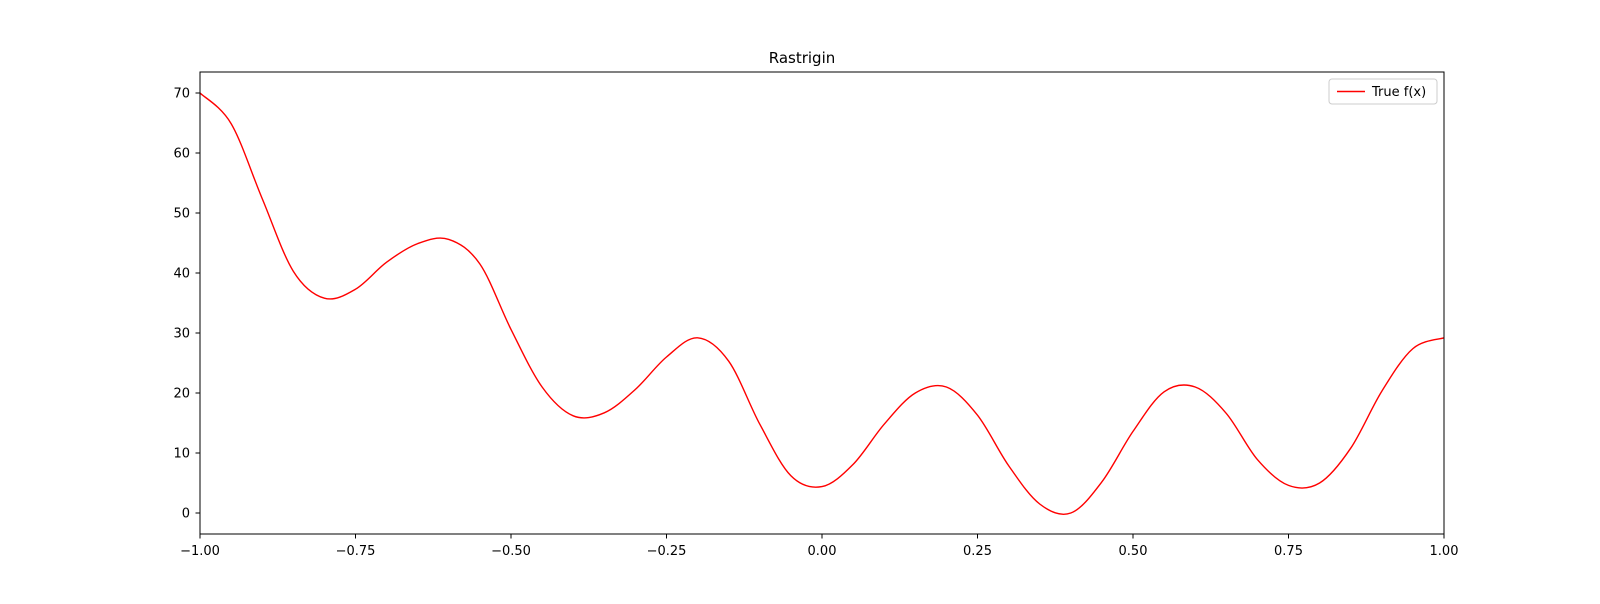 The height and width of the screenshot is (604, 1600). I want to click on chart-title: Rastrigin, so click(802, 58).